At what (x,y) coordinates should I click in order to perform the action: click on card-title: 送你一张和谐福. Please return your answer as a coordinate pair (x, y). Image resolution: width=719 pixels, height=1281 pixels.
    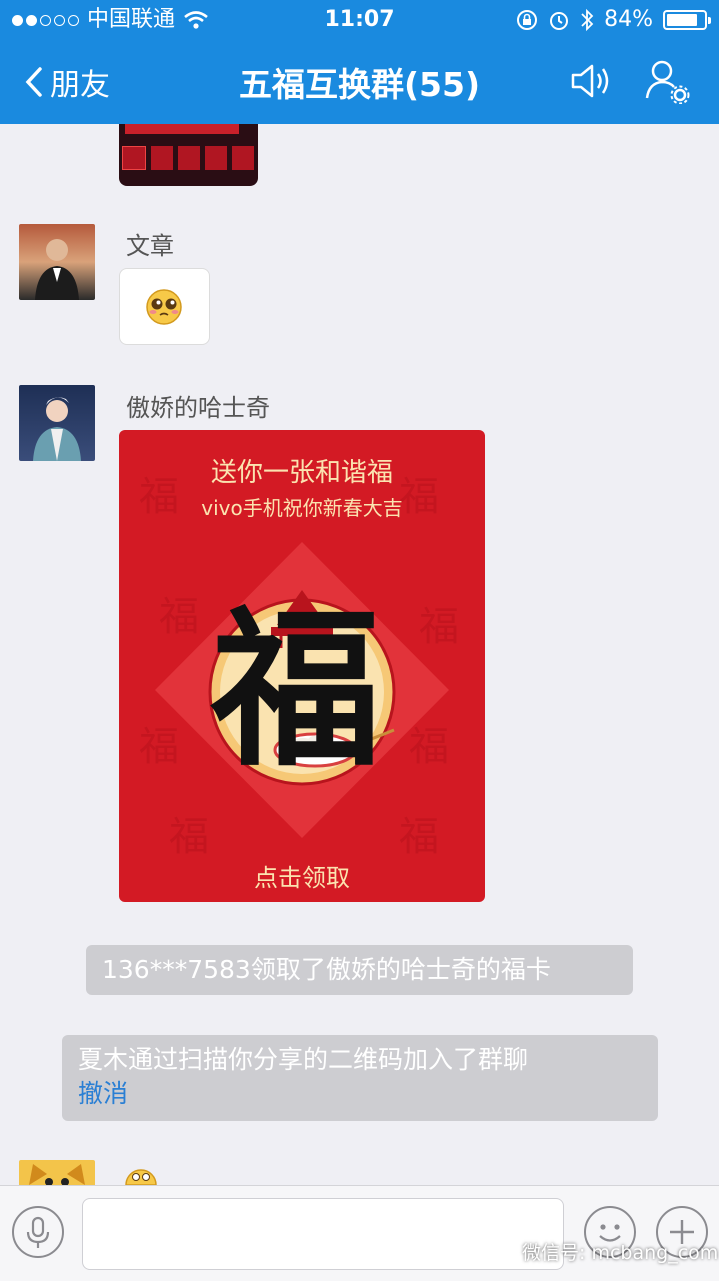
    Looking at the image, I should click on (301, 473).